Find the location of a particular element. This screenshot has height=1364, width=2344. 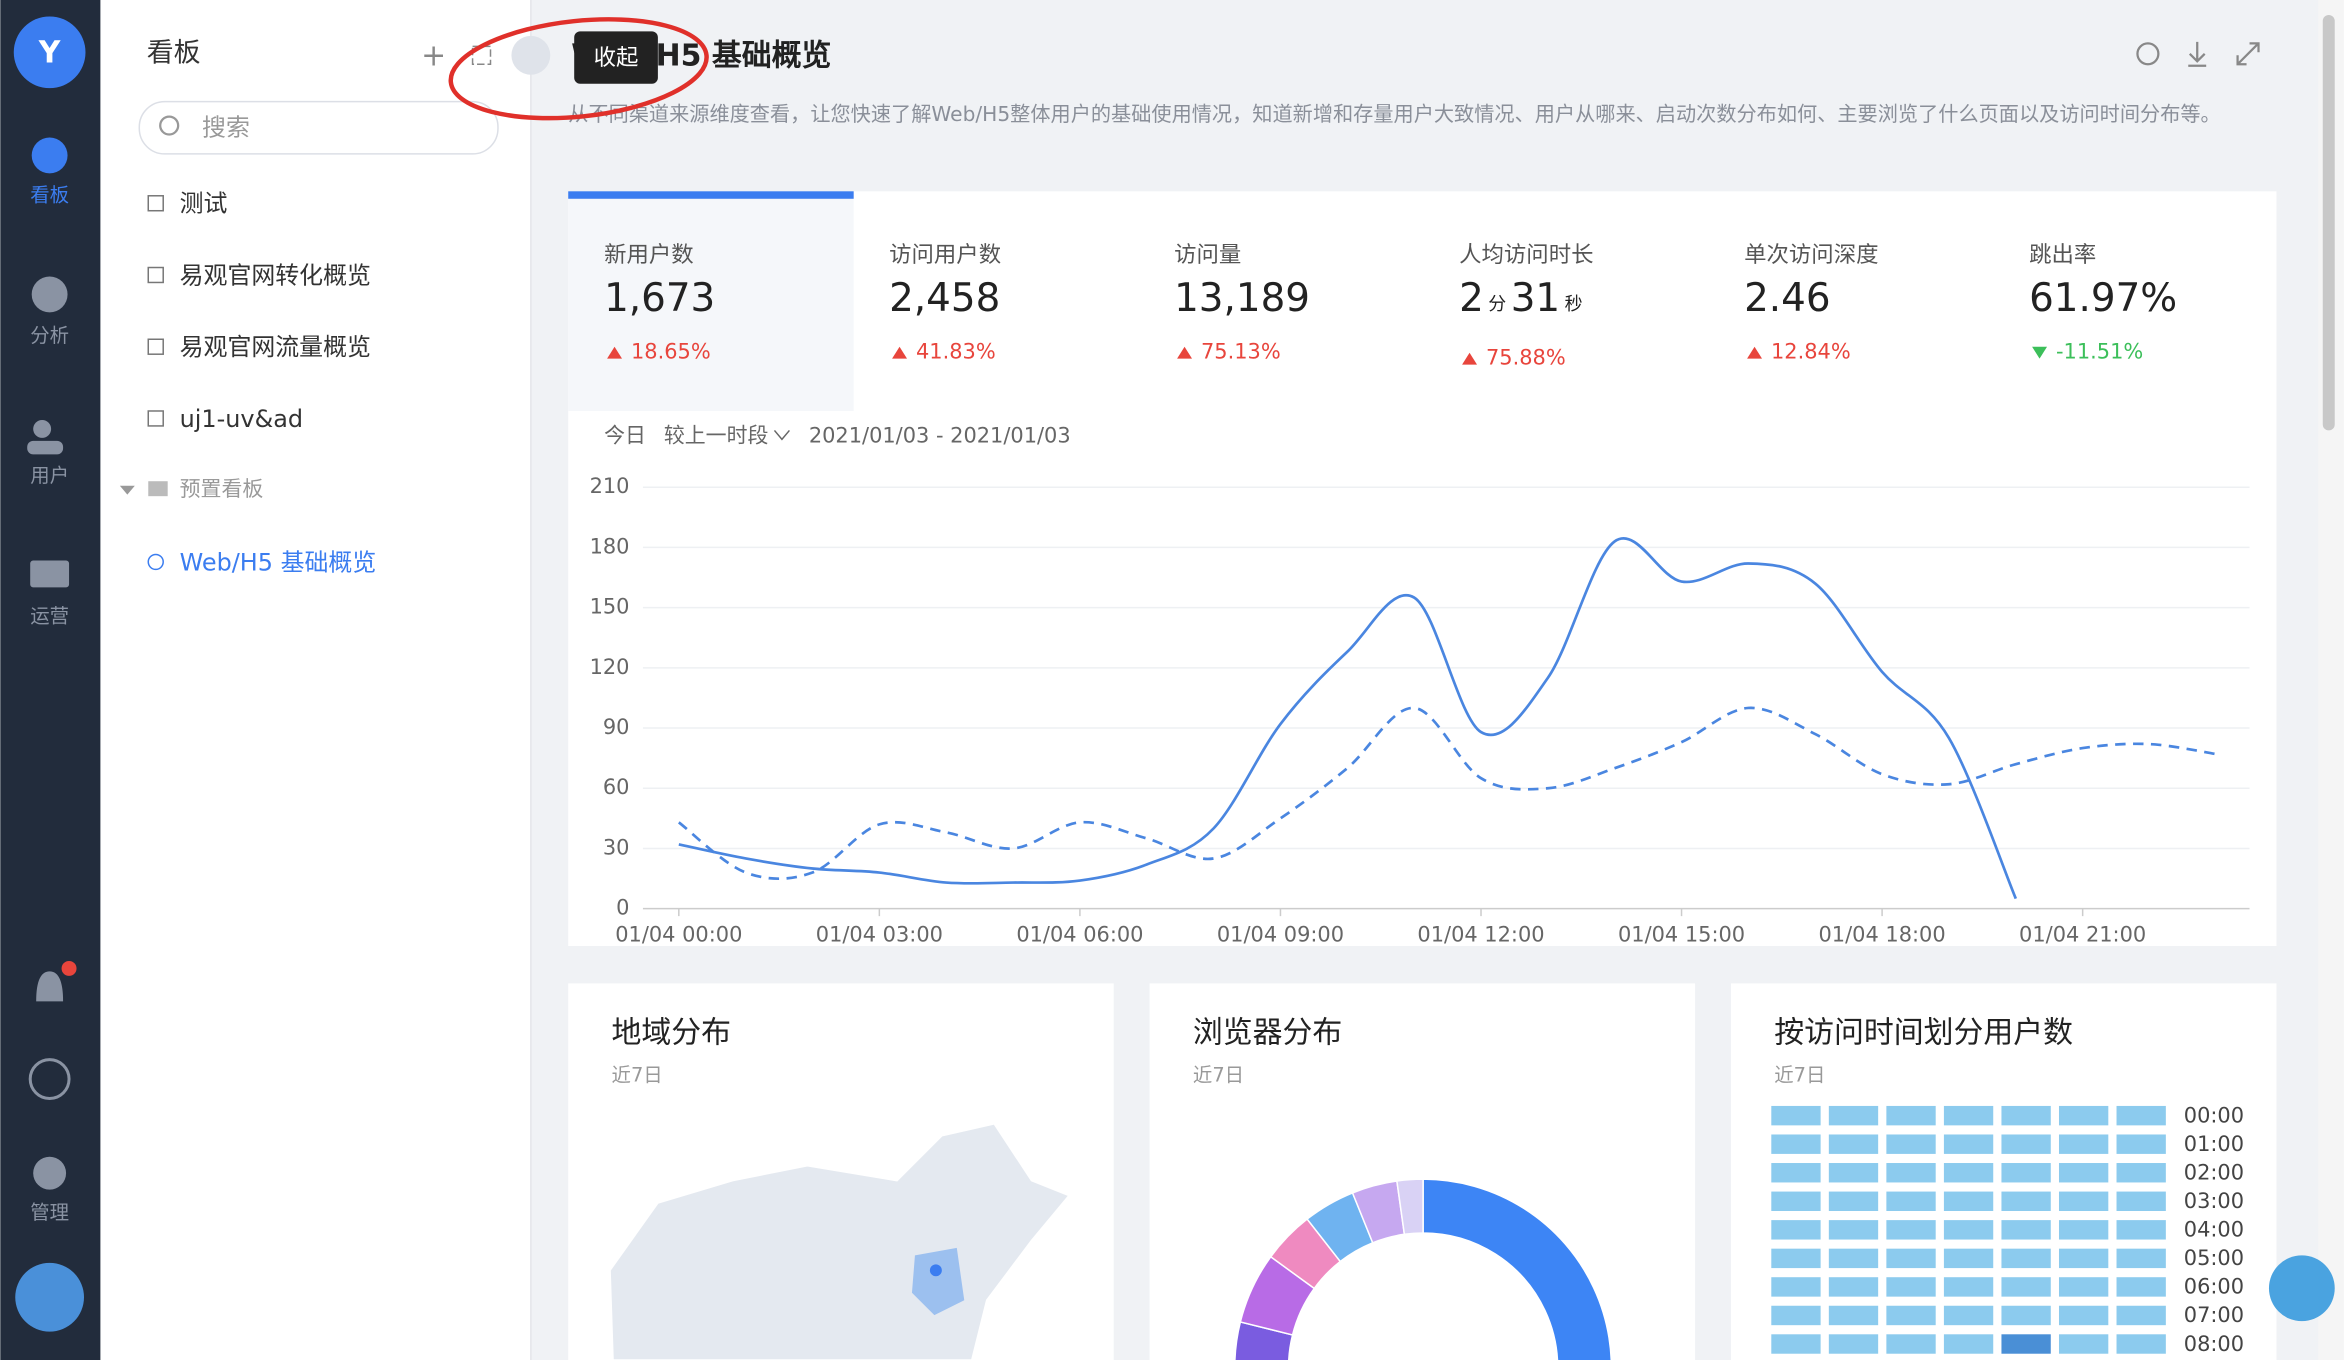

kpi-label: 新用户数 is located at coordinates (649, 255).